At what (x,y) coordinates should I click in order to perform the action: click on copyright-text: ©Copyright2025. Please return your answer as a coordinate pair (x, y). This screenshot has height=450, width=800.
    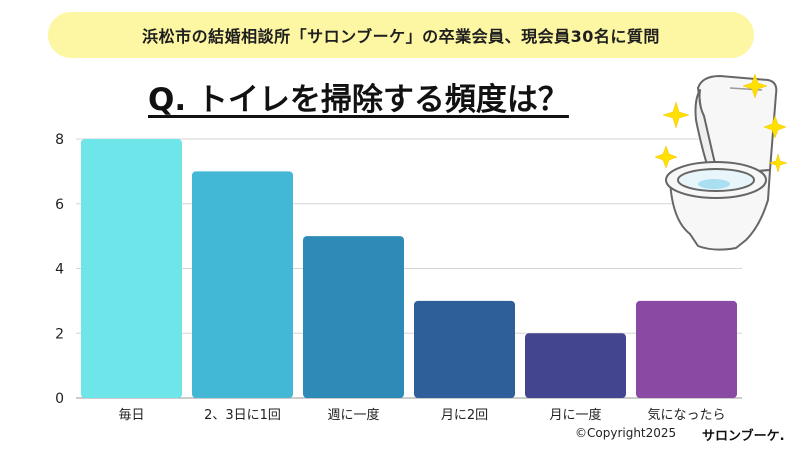
    Looking at the image, I should click on (626, 433).